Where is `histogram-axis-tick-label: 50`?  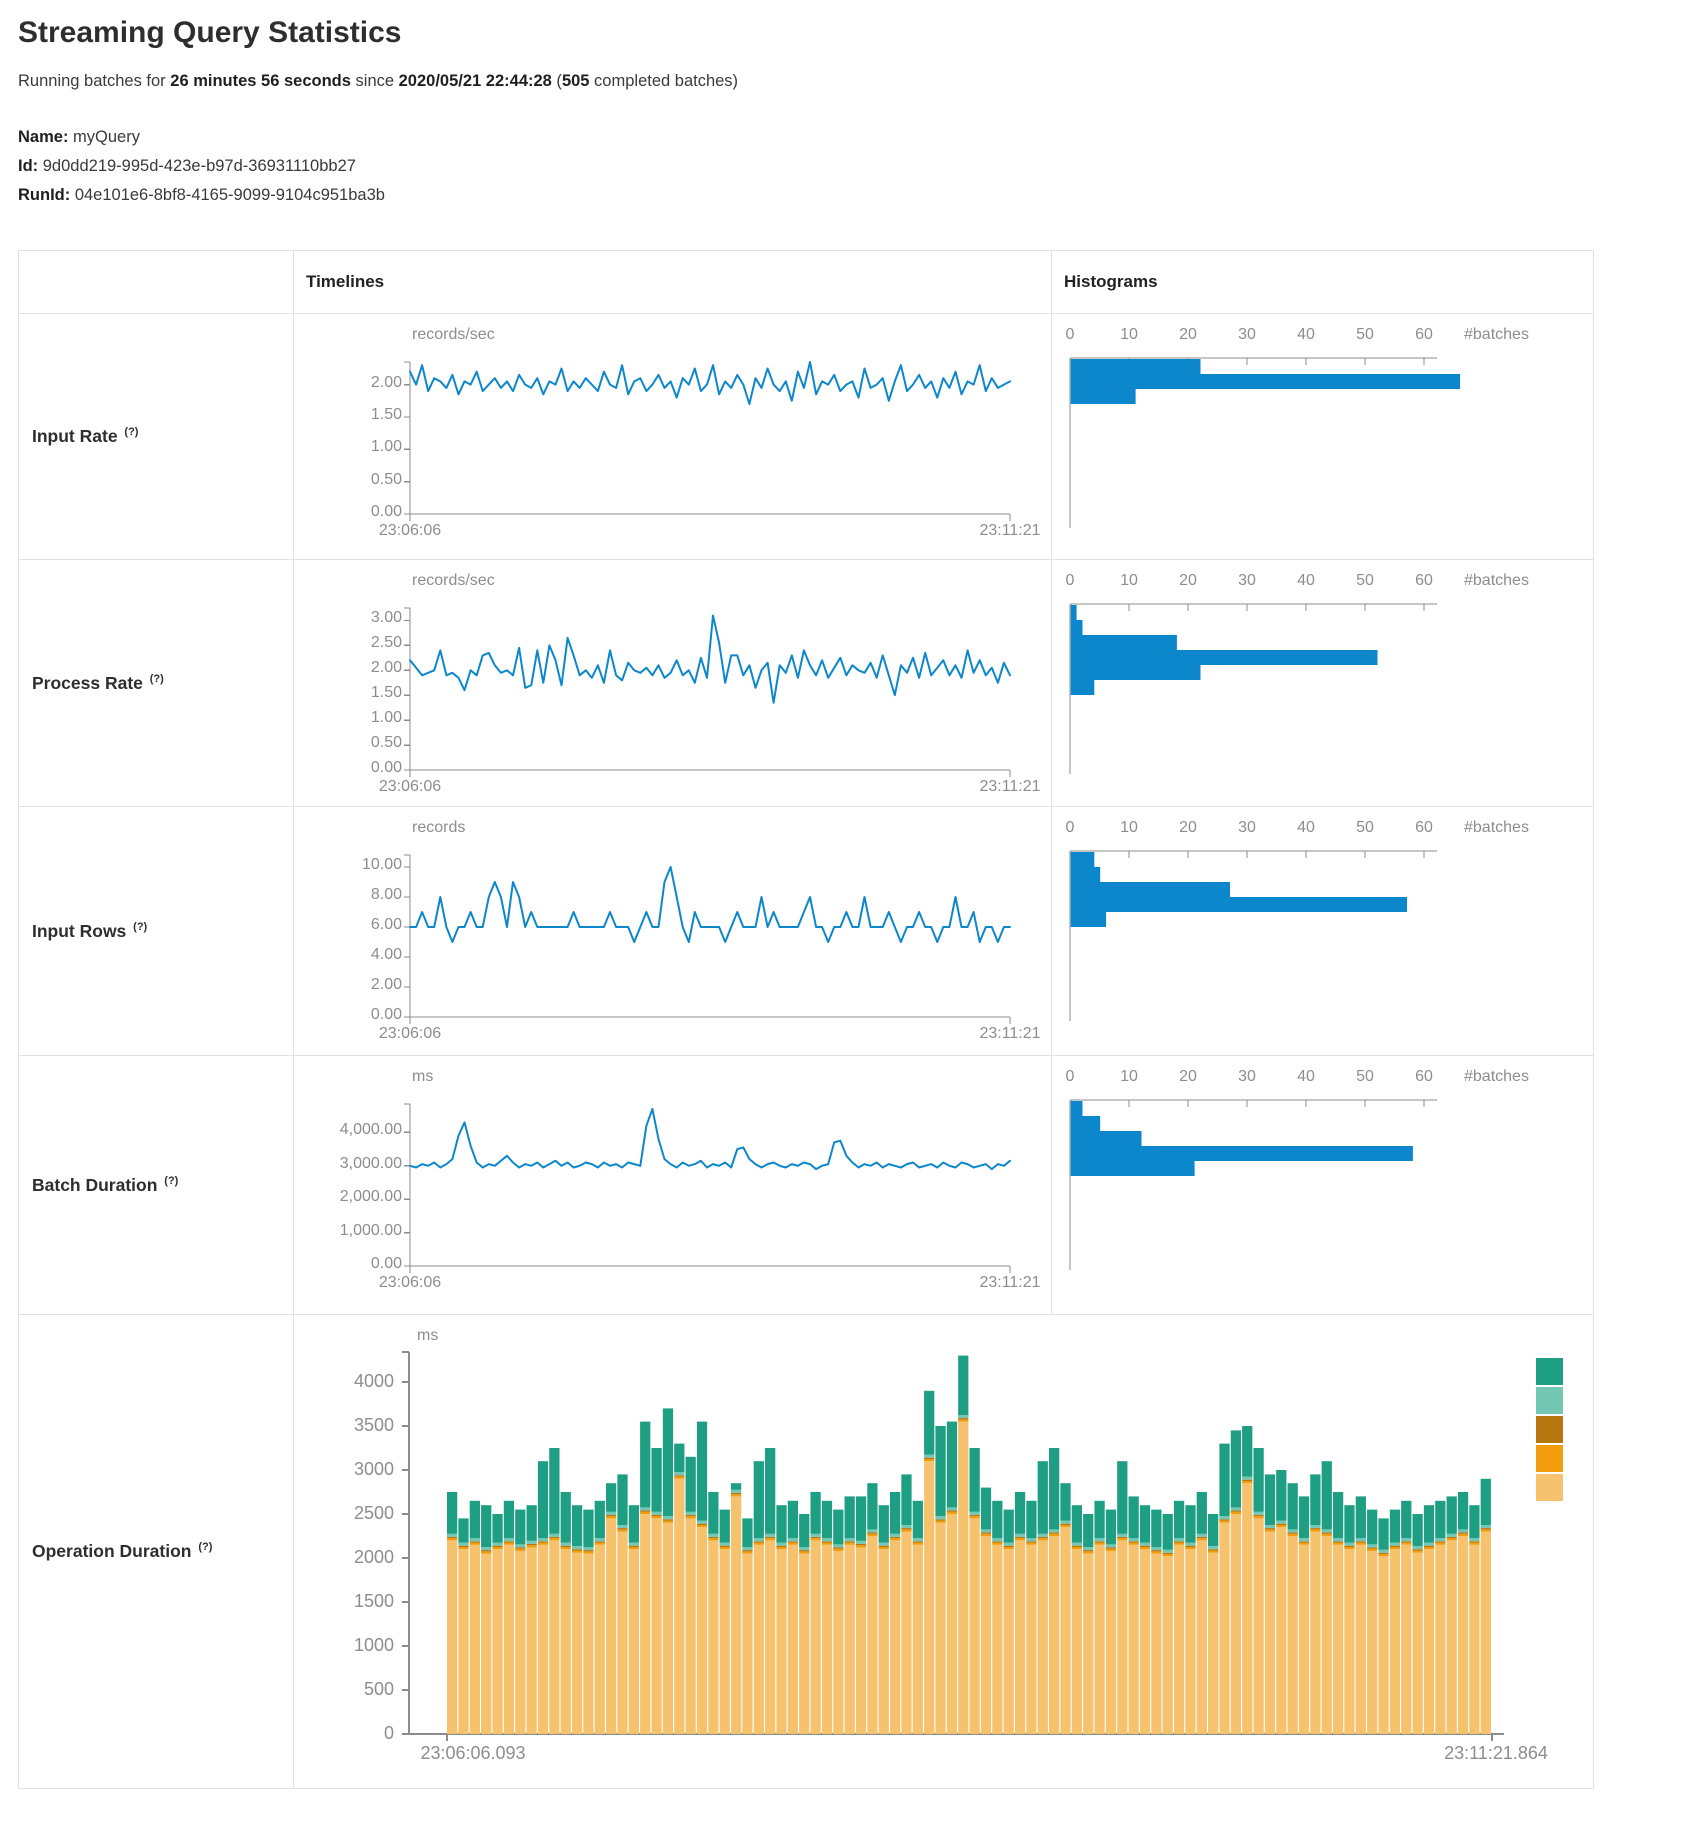
histogram-axis-tick-label: 50 is located at coordinates (1365, 334).